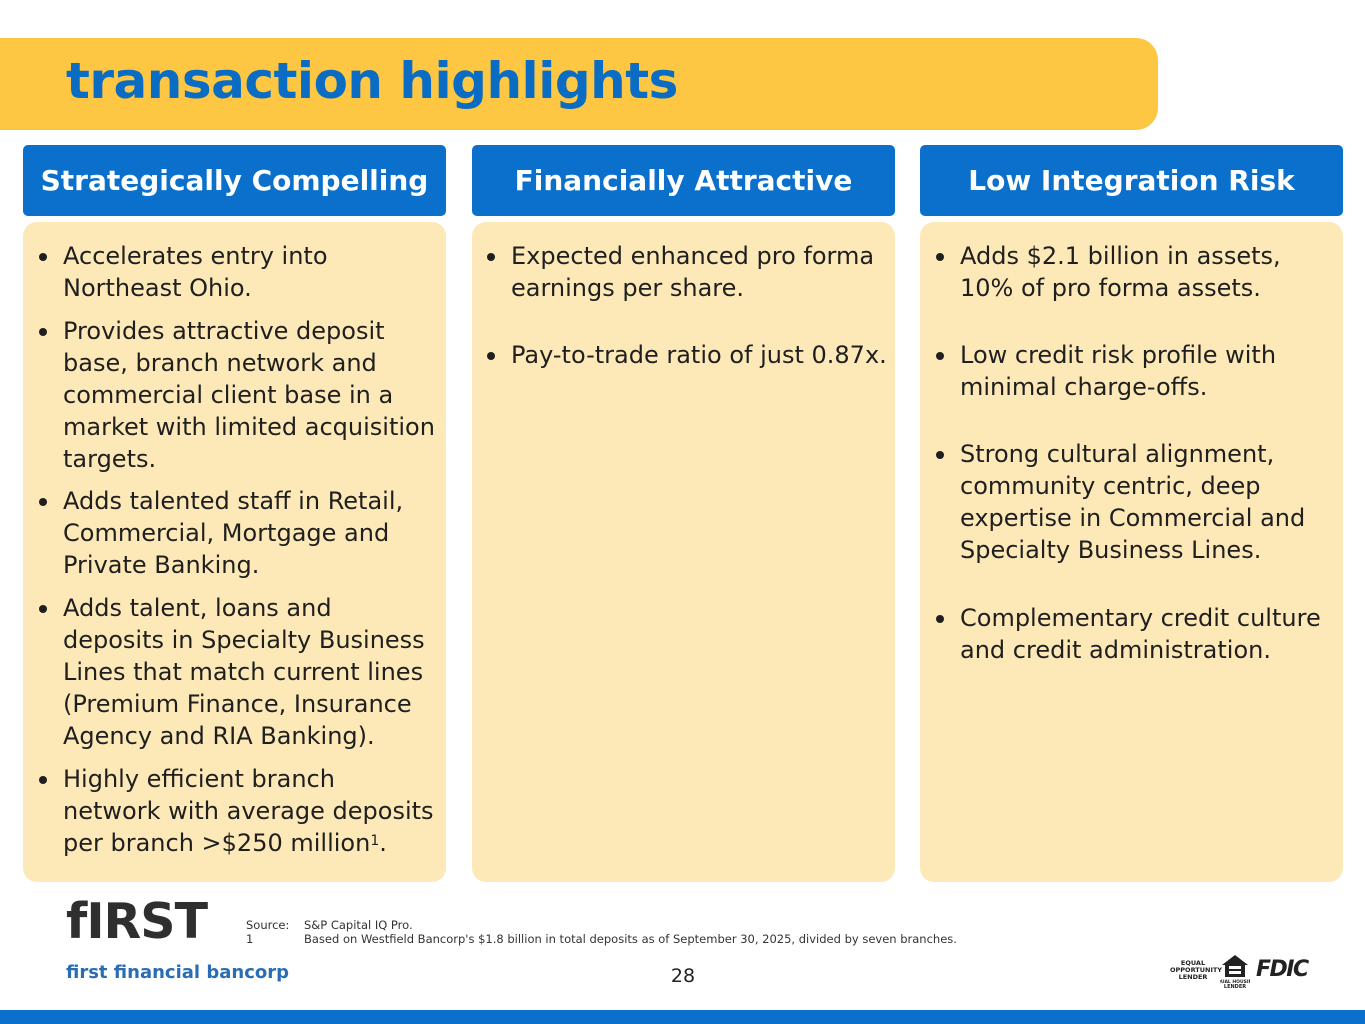 This screenshot has width=1365, height=1024. I want to click on bullet-line: Adds talented staff in Retail,, so click(233, 501).